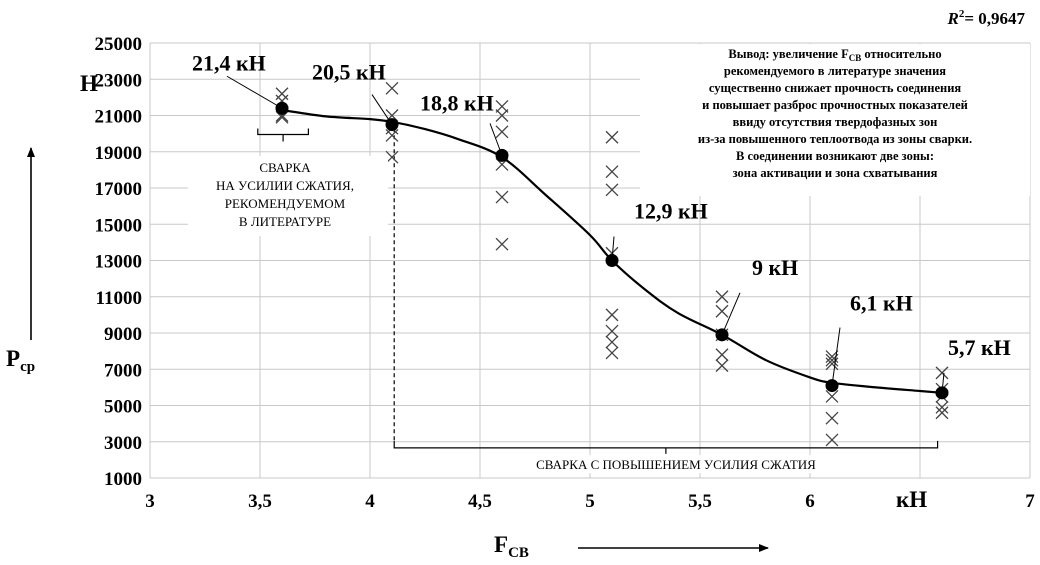 Image resolution: width=1040 pixels, height=565 pixels. I want to click on value-label: 21,4 кН, so click(229, 62).